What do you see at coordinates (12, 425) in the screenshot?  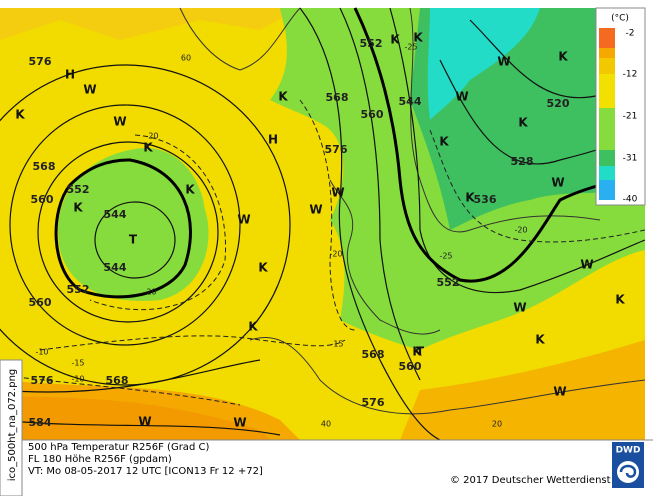 I see `filename: ico_500ht_na_072.png` at bounding box center [12, 425].